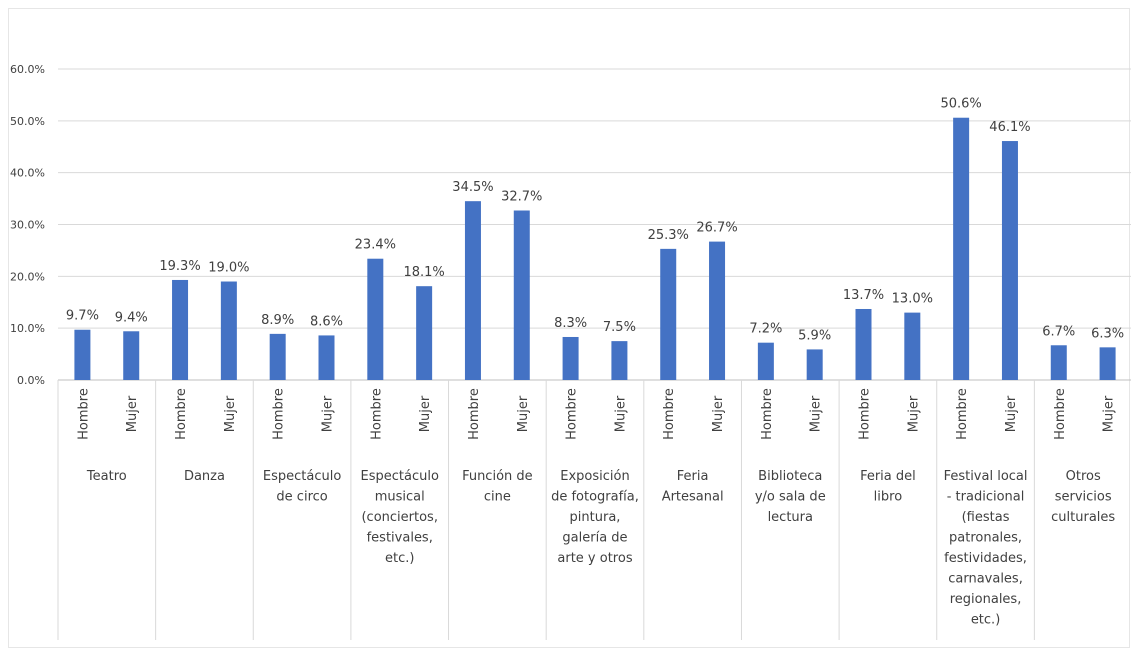 The width and height of the screenshot is (1131, 650). What do you see at coordinates (790, 517) in the screenshot?
I see `category-label: lectura` at bounding box center [790, 517].